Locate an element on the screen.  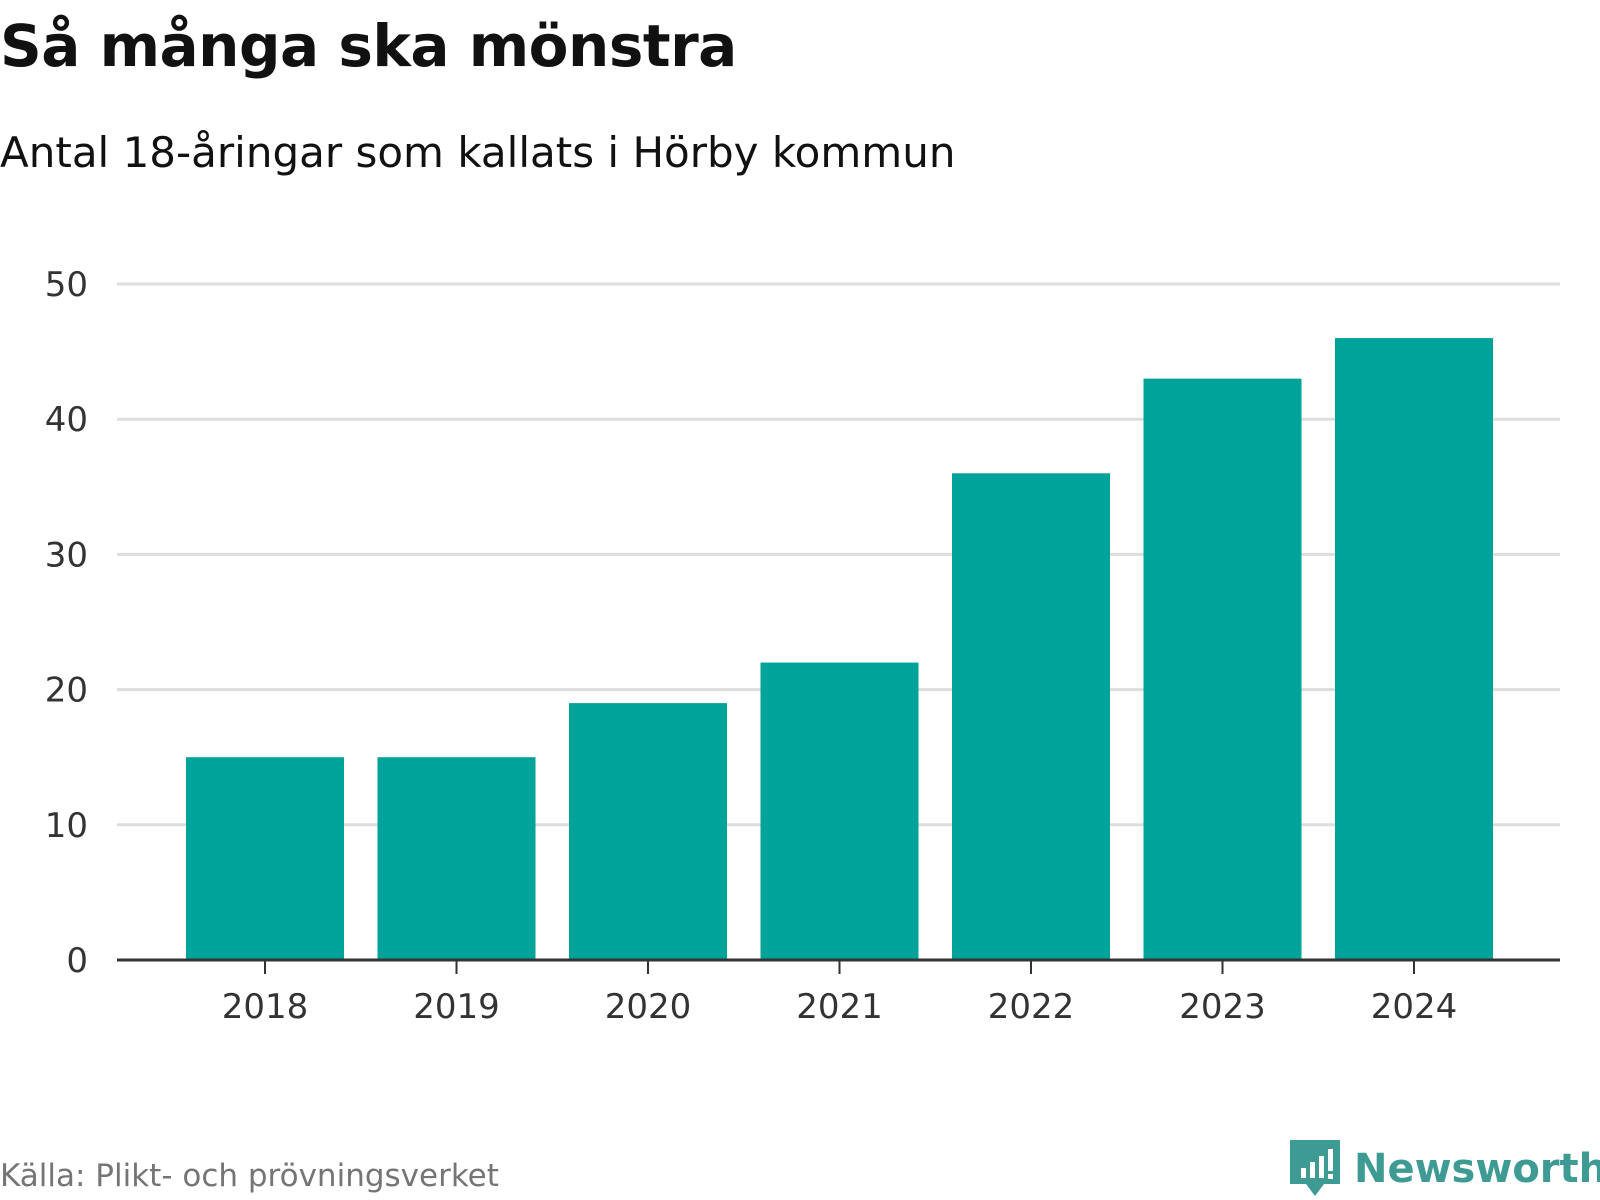
brand-logo: Newsworthy is located at coordinates (1445, 1169).